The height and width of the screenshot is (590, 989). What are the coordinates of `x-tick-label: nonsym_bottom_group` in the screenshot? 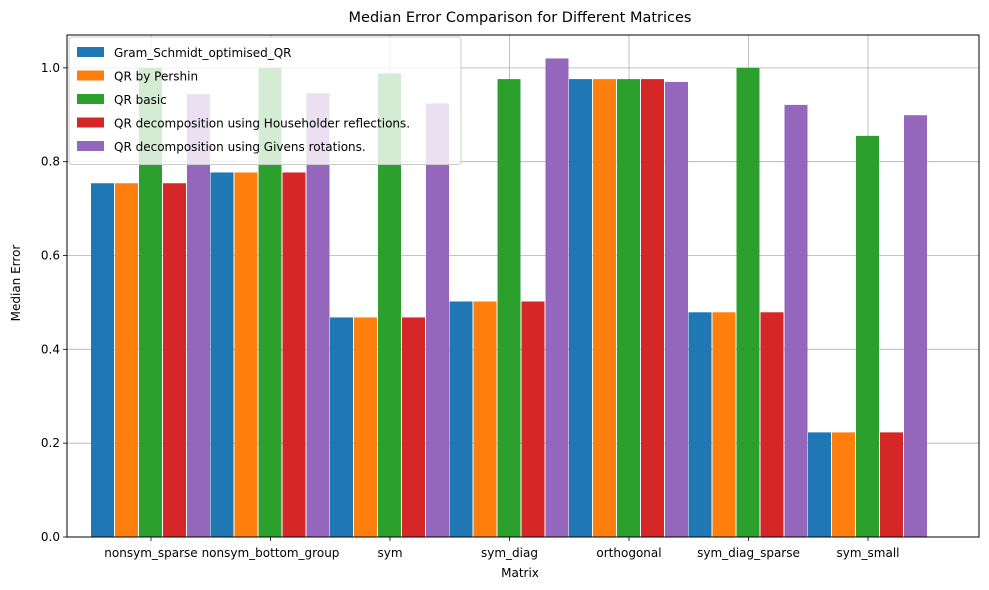 It's located at (271, 553).